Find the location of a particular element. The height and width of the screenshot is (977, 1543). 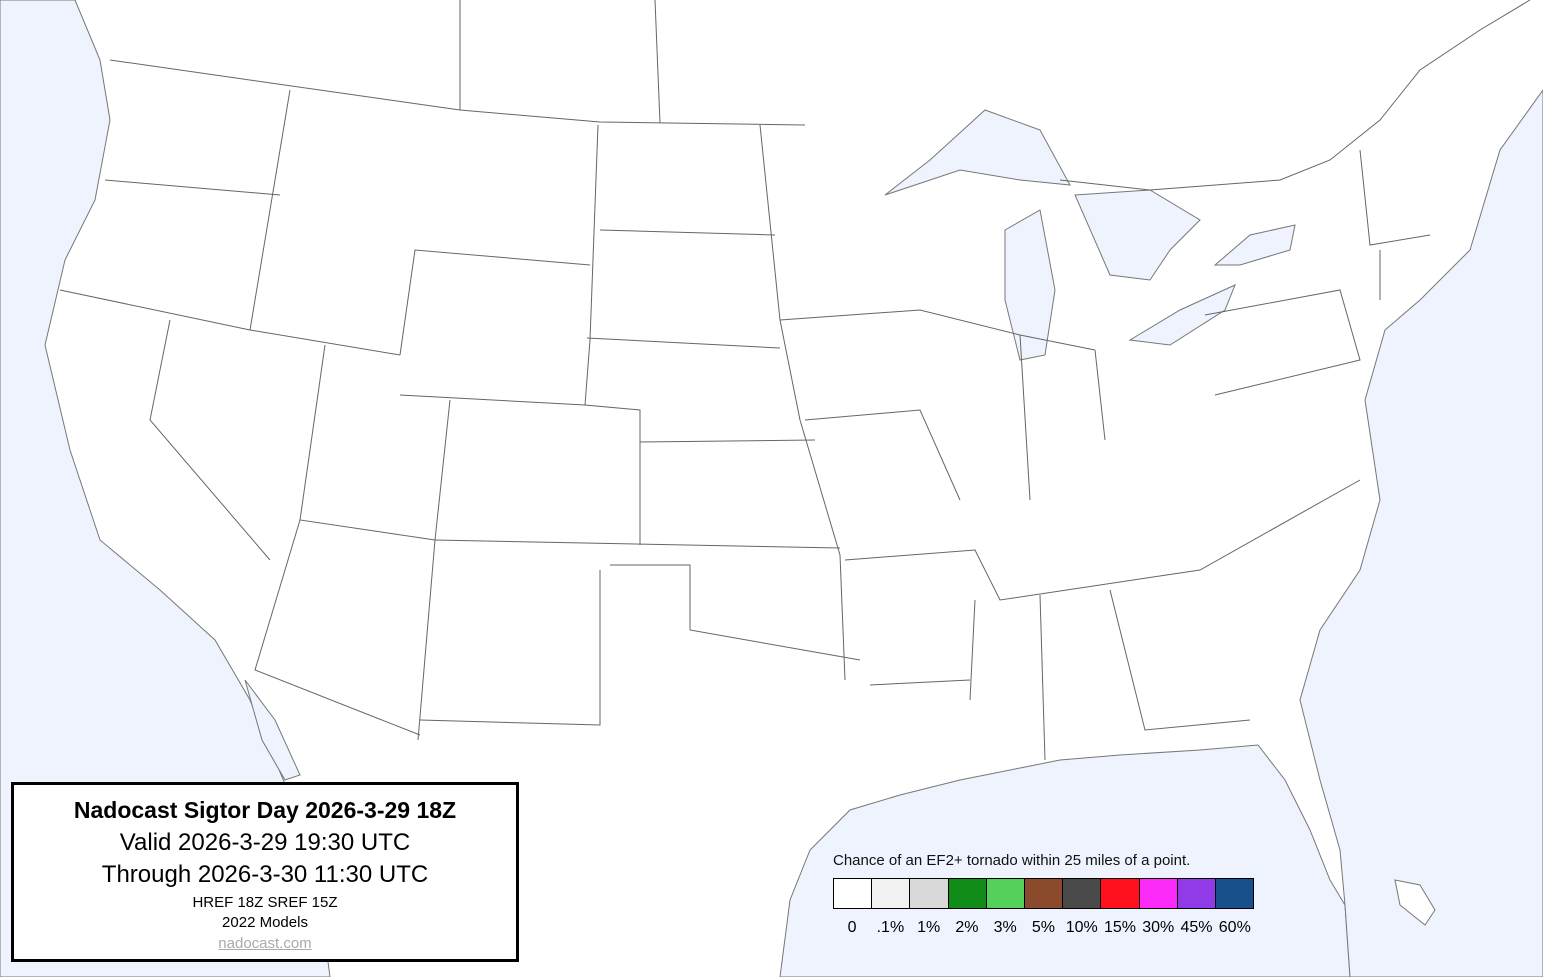

lake-huron is located at coordinates (1137, 235).